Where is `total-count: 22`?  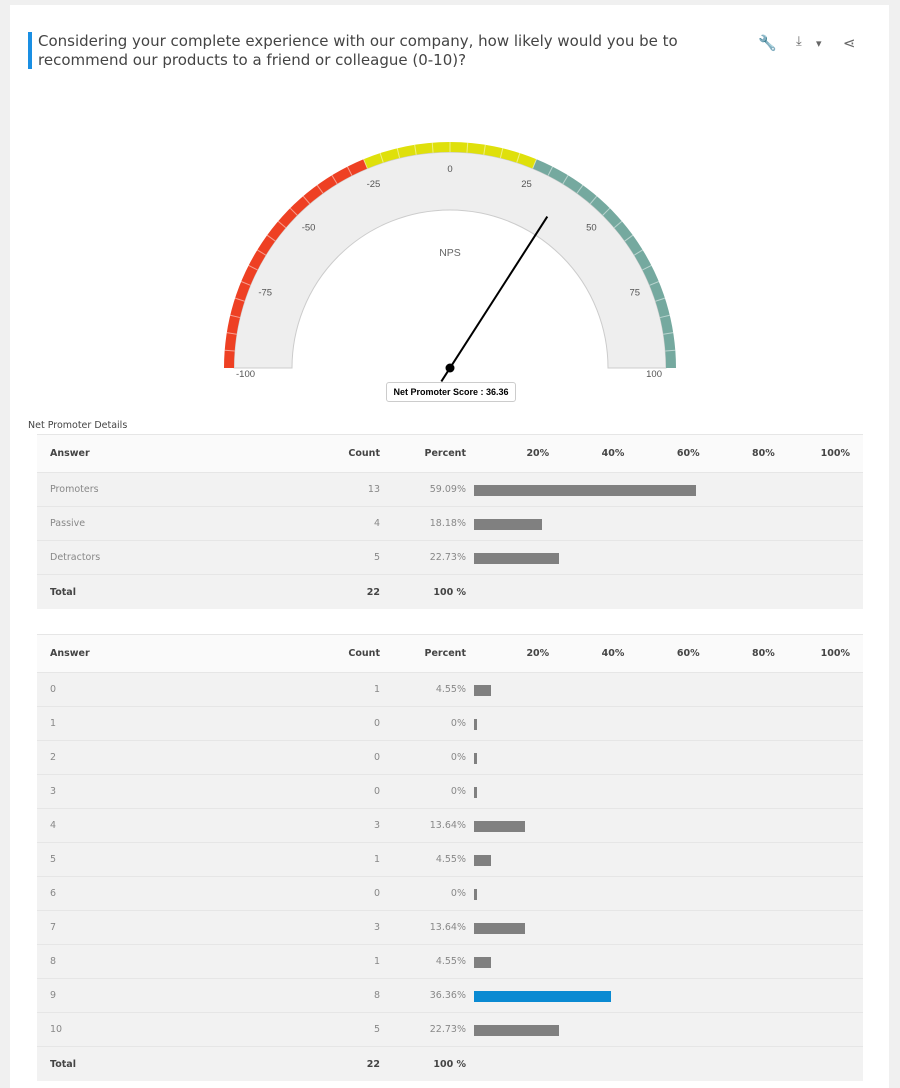
total-count: 22 is located at coordinates (373, 1064).